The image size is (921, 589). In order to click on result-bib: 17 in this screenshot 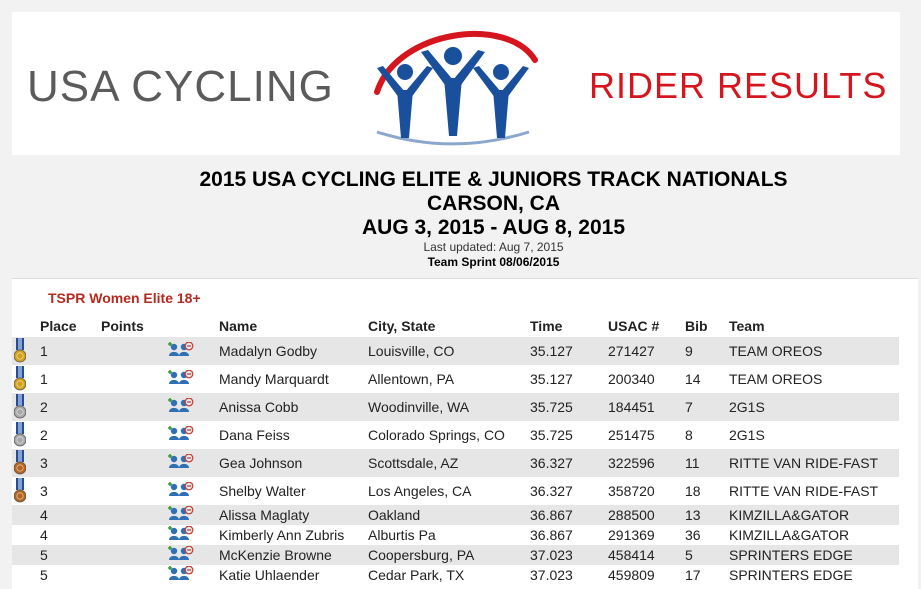, I will do `click(693, 575)`.